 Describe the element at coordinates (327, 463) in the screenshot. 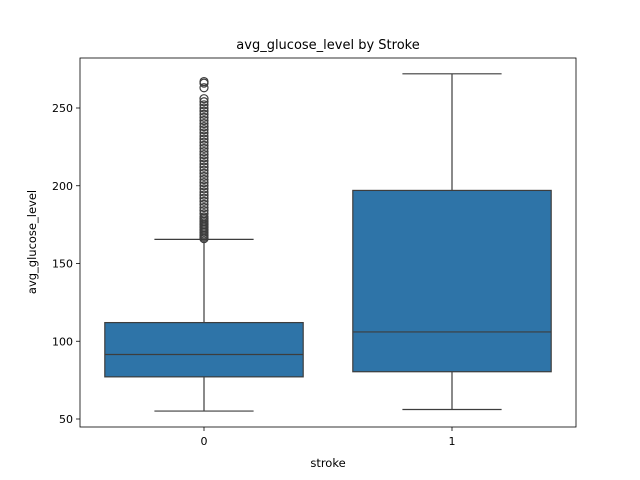

I see `x-axis-label: stroke` at that location.